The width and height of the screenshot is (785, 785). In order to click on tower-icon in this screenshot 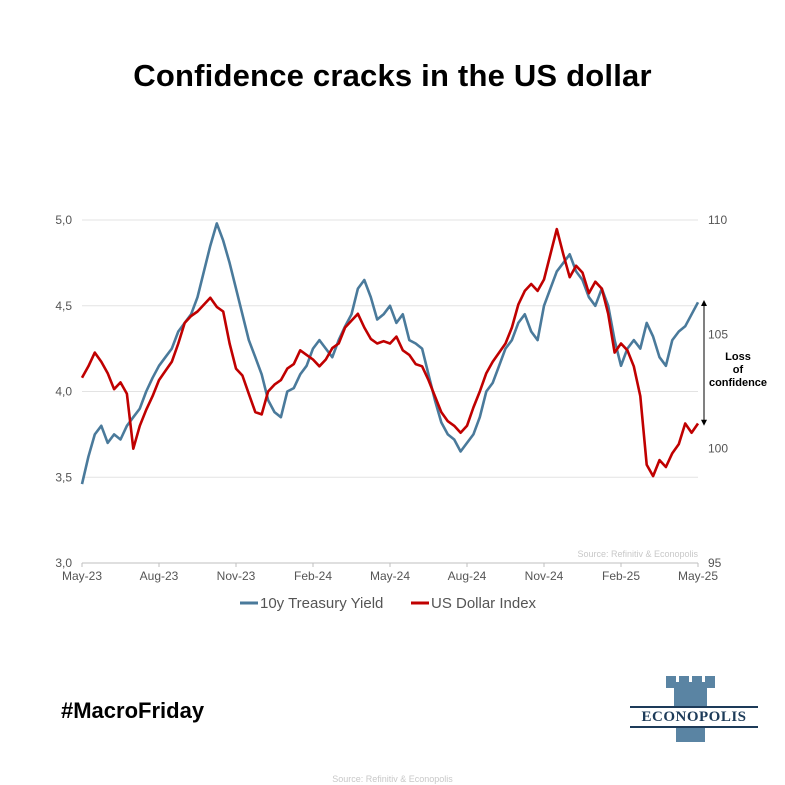, I will do `click(690, 709)`.